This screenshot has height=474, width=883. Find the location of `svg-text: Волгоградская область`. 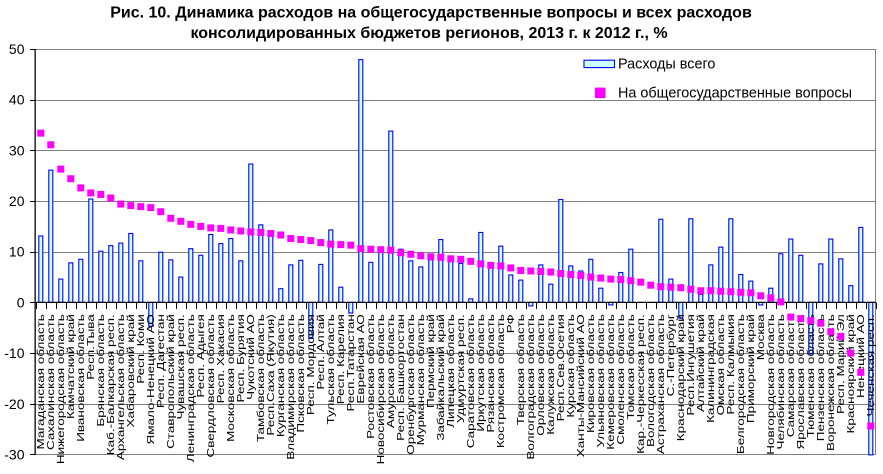

svg-text: Волгоградская область is located at coordinates (530, 386).